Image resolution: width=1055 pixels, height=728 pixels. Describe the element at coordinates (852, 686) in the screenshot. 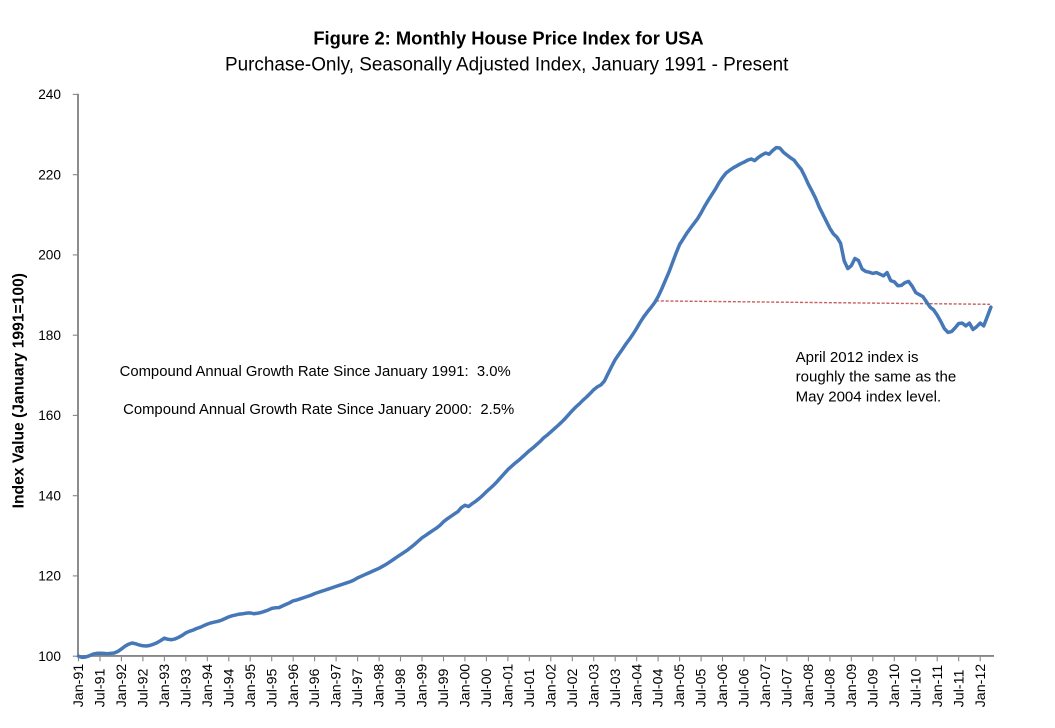

I see `svg-text: Jan-09` at that location.